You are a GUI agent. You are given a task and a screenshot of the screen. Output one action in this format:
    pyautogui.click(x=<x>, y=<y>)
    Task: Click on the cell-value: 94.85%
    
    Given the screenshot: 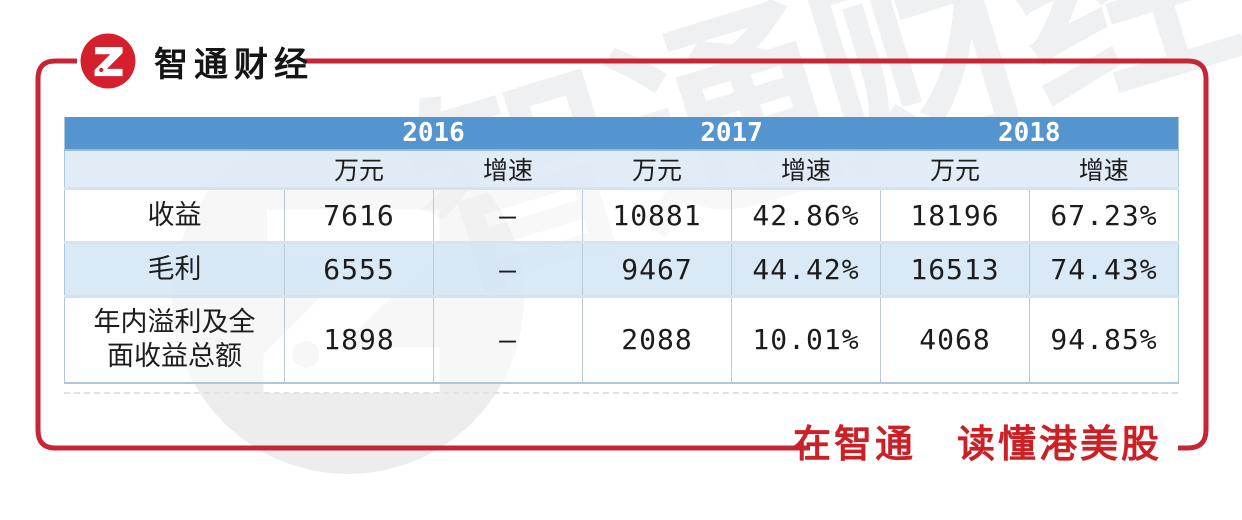 What is the action you would take?
    pyautogui.click(x=1104, y=339)
    